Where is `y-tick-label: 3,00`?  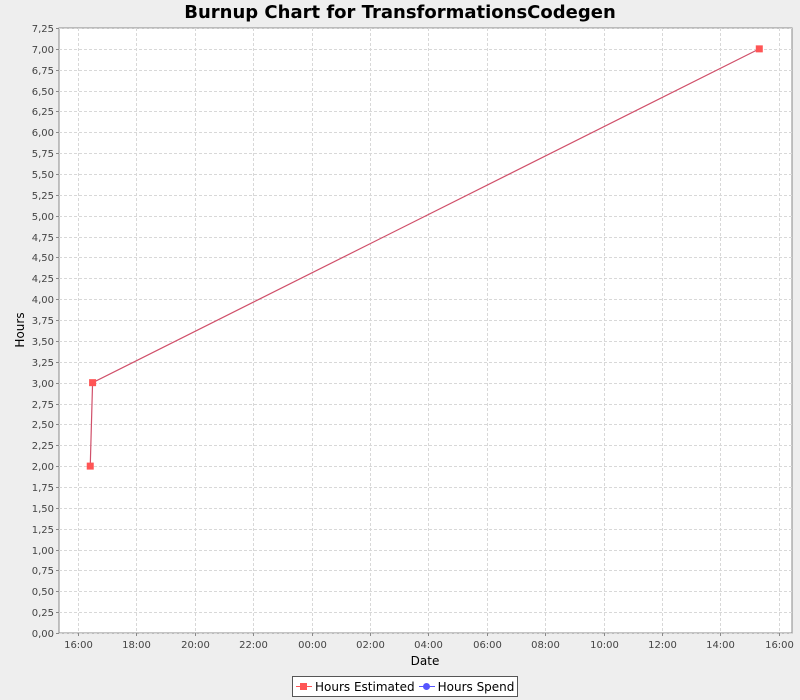 y-tick-label: 3,00 is located at coordinates (43, 384).